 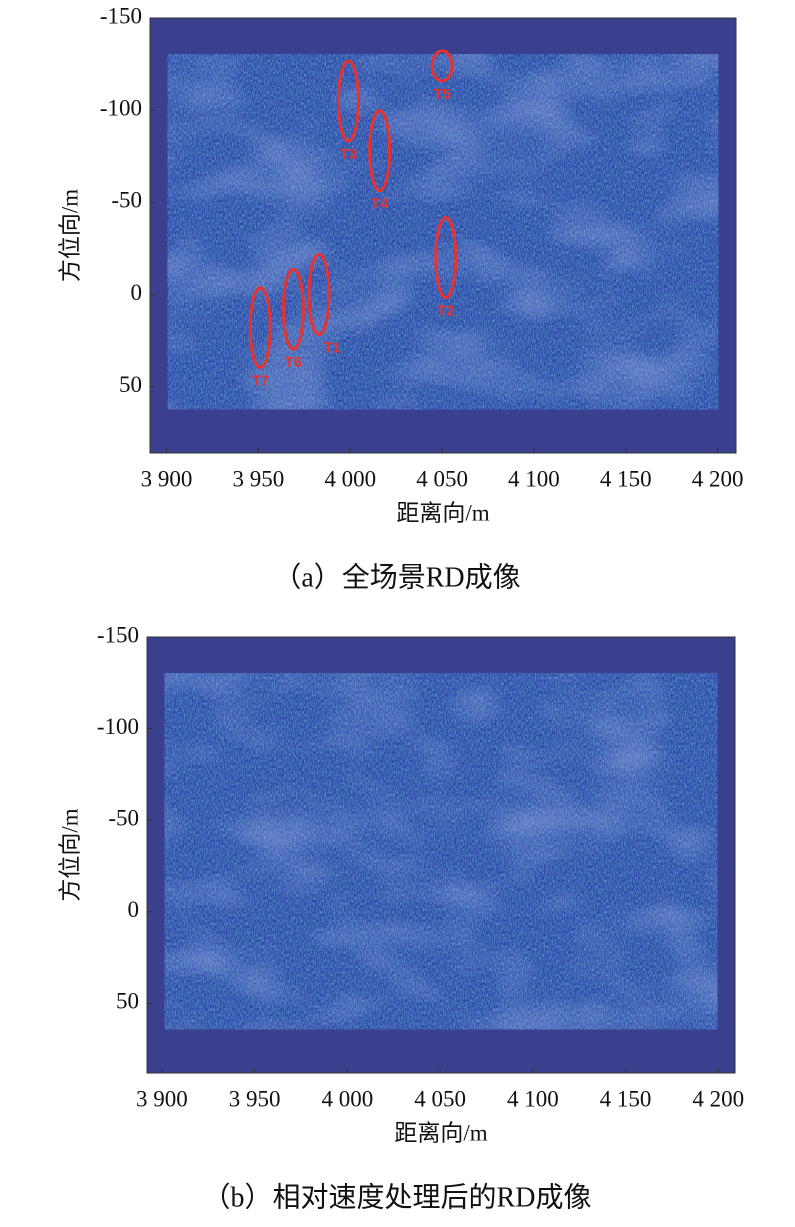 I want to click on target-label: T7, so click(x=260, y=381).